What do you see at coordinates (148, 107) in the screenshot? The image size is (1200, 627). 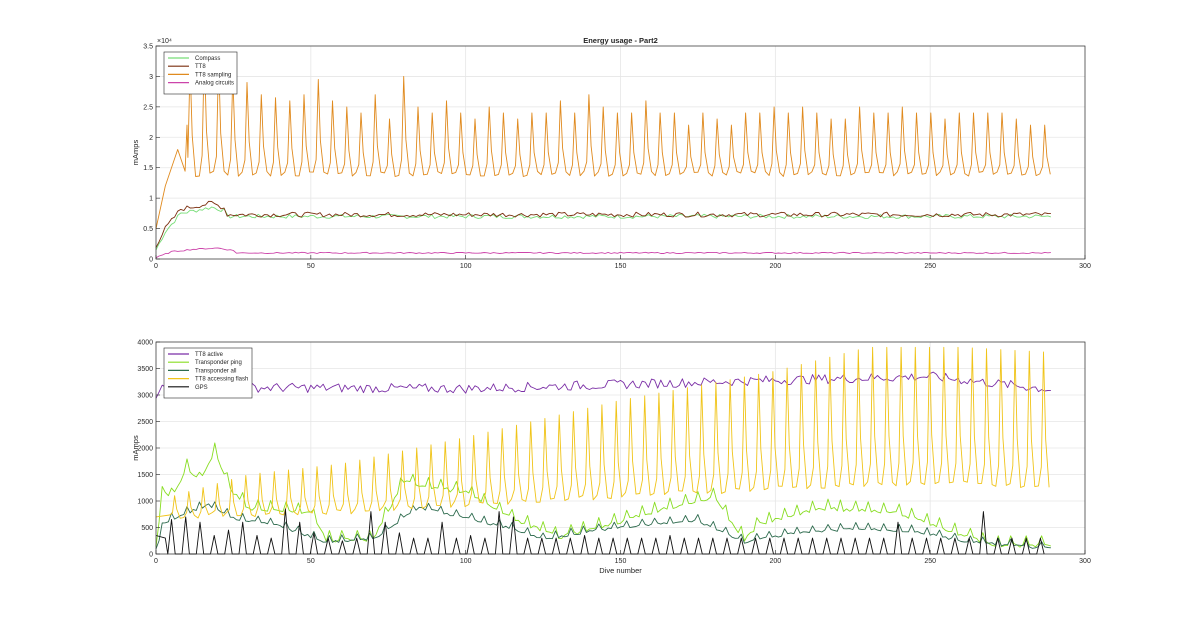 I see `y-tick-label: 2.5` at bounding box center [148, 107].